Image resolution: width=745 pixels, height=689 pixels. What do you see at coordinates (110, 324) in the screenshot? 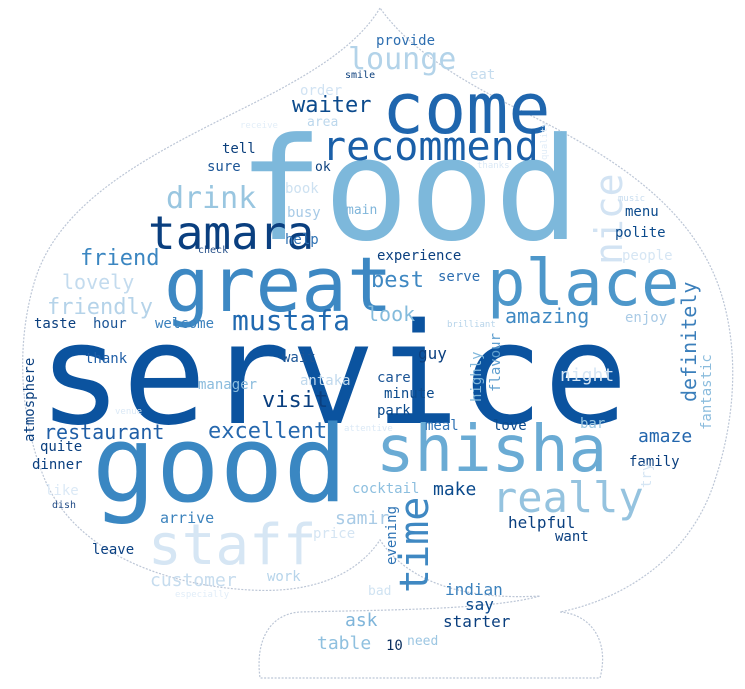
I see `word-hour: hour` at bounding box center [110, 324].